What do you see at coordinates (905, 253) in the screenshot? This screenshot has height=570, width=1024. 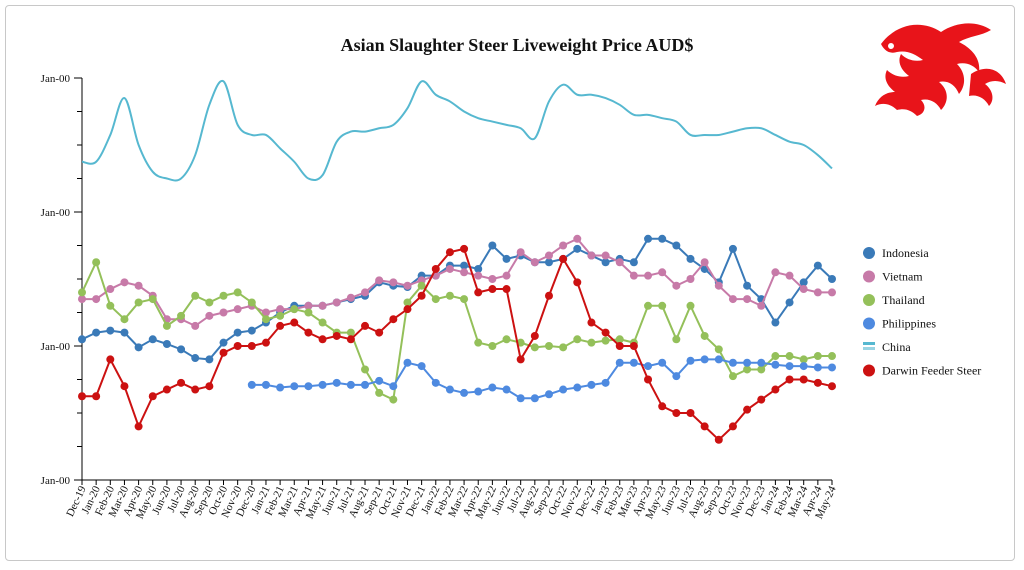 I see `legend-label: Indonesia` at bounding box center [905, 253].